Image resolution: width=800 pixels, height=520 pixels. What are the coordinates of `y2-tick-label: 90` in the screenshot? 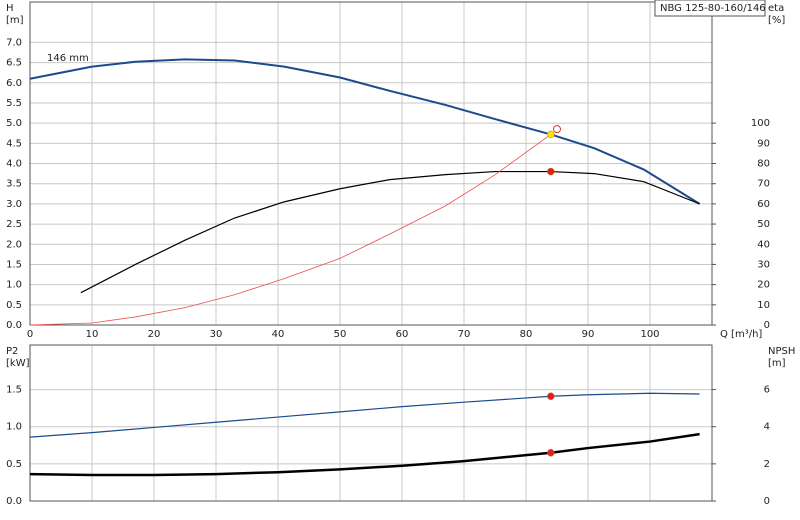 It's located at (763, 143).